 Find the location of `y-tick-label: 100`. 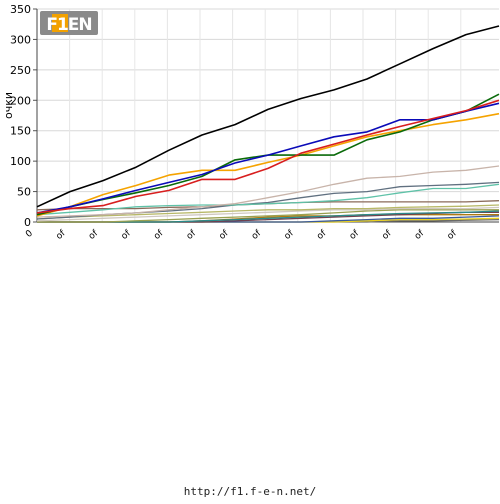

y-tick-label: 100 is located at coordinates (20, 161).